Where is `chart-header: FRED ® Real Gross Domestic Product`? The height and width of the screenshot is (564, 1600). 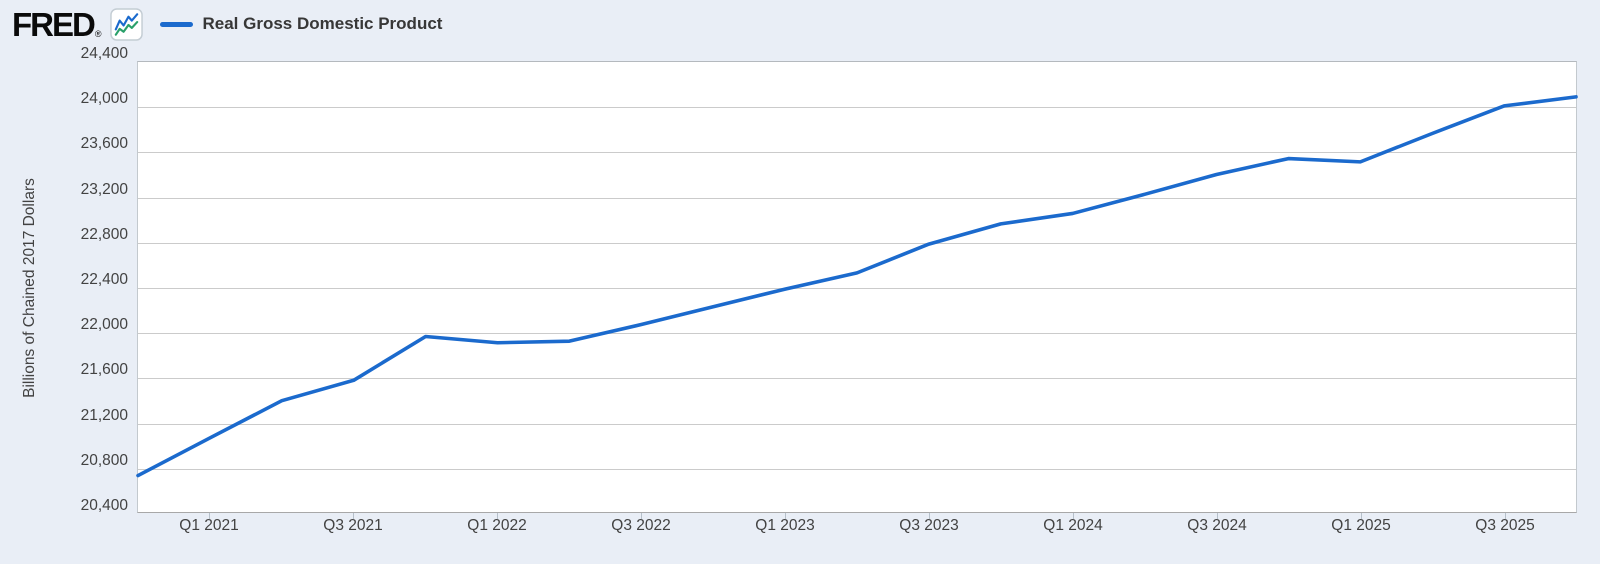
chart-header: FRED ® Real Gross Domestic Product is located at coordinates (227, 24).